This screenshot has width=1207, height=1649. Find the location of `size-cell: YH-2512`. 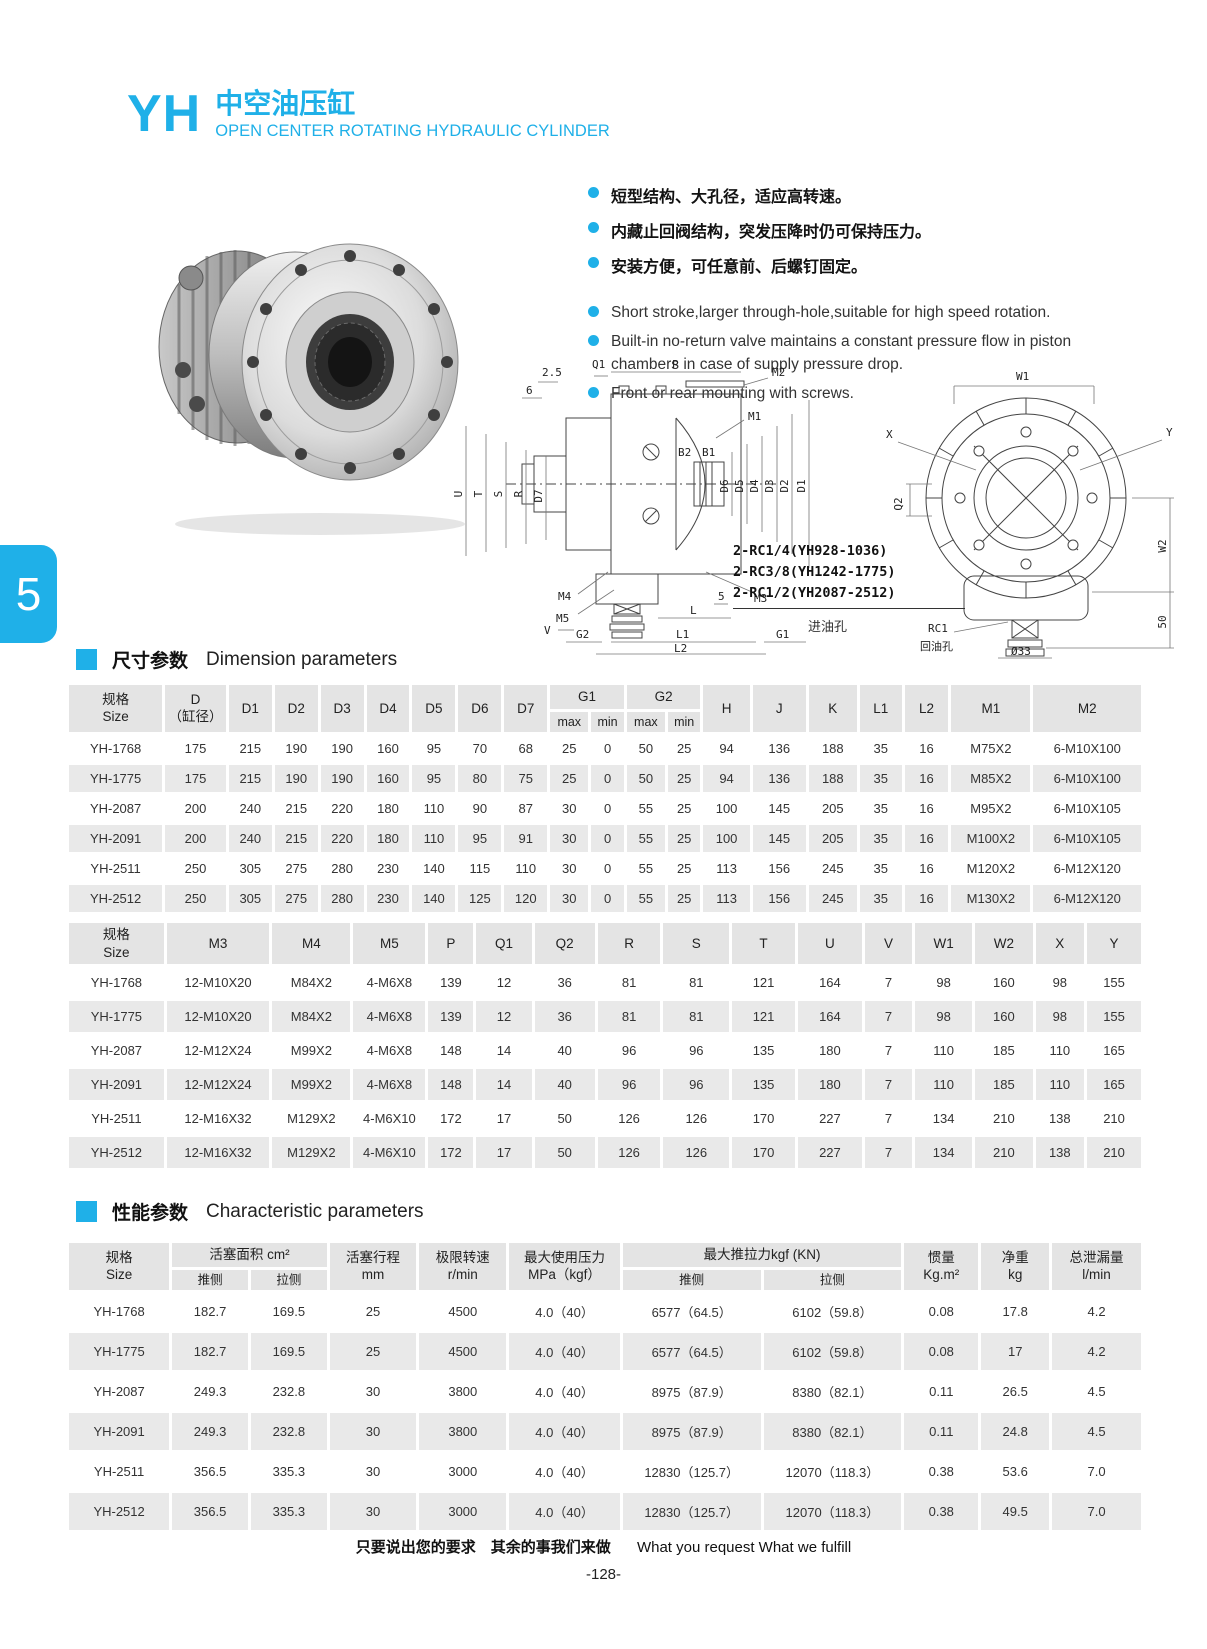

size-cell: YH-2512 is located at coordinates (116, 898).